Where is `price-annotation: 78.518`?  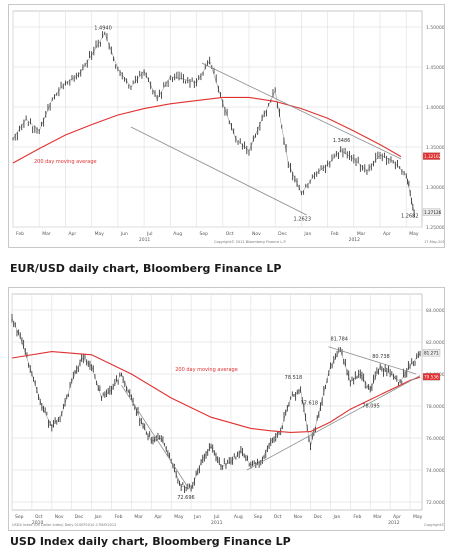
price-annotation: 78.518 is located at coordinates (294, 378).